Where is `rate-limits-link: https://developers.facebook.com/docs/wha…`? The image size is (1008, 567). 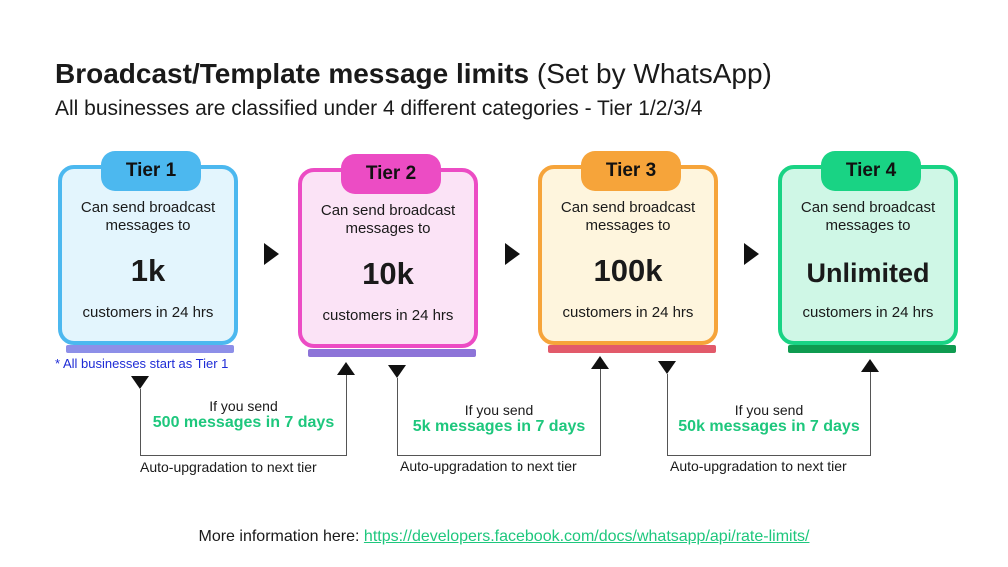
rate-limits-link: https://developers.facebook.com/docs/wha… is located at coordinates (586, 536).